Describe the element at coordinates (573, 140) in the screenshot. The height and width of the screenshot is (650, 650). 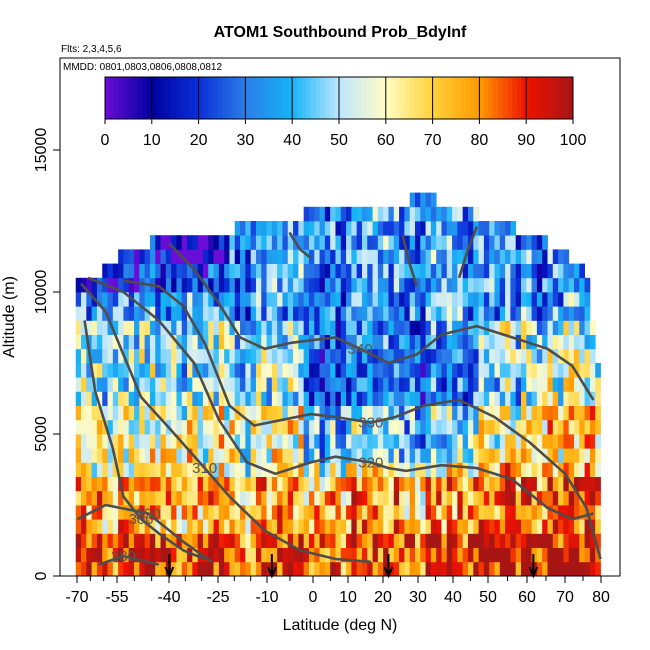
I see `colorbar-tick-label: 100` at that location.